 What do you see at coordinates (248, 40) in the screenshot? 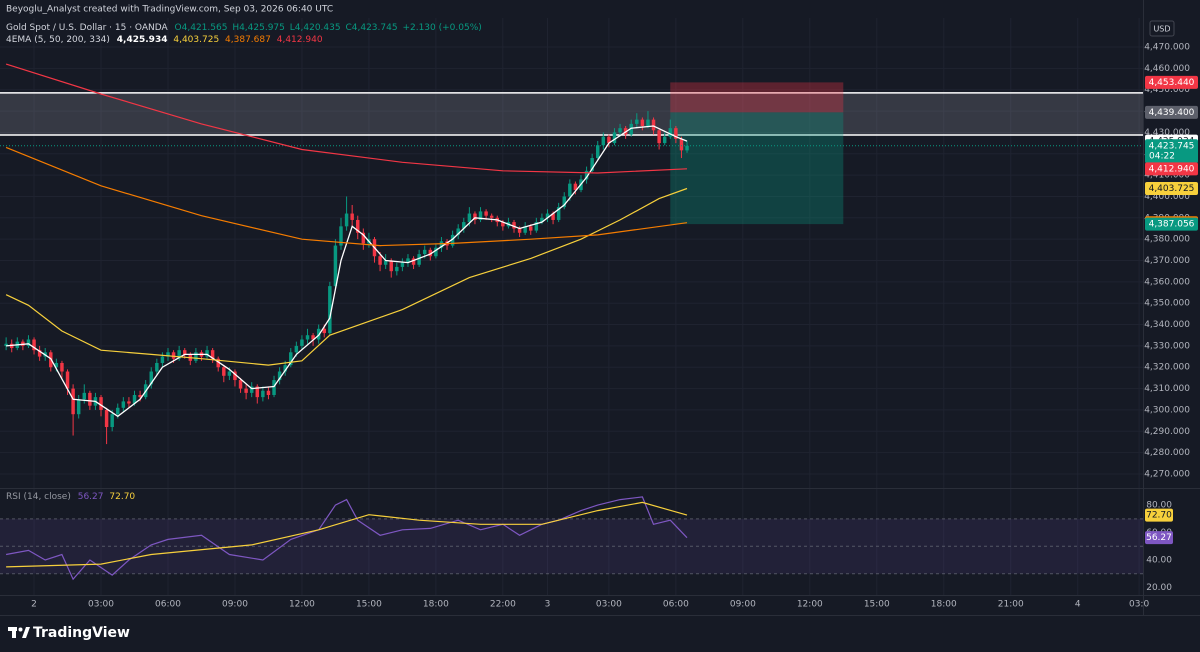
I see `ema-value: 4,387.687` at bounding box center [248, 40].